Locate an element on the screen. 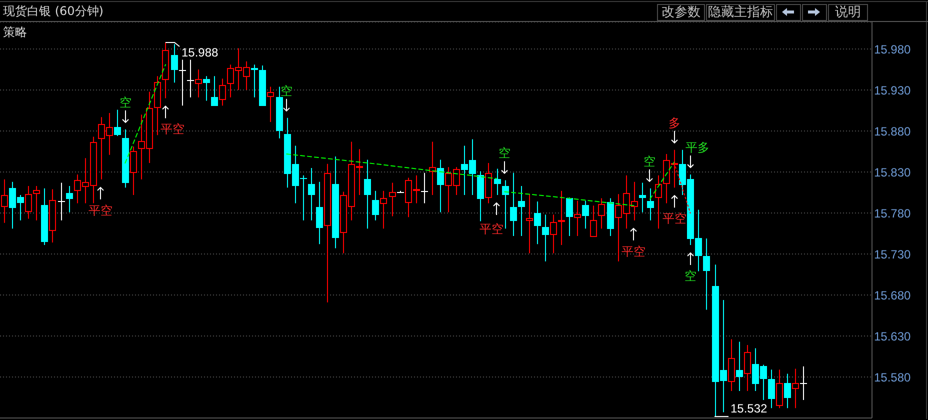  y-tick-label: 15.630 is located at coordinates (893, 336).